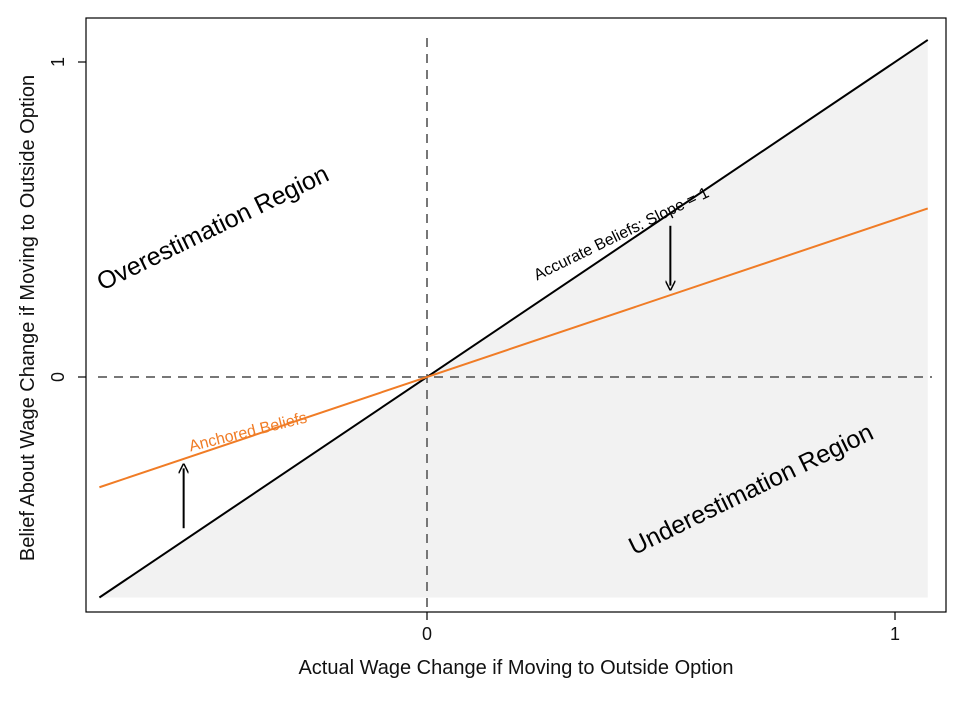  I want to click on x-tick-label: 1, so click(895, 634).